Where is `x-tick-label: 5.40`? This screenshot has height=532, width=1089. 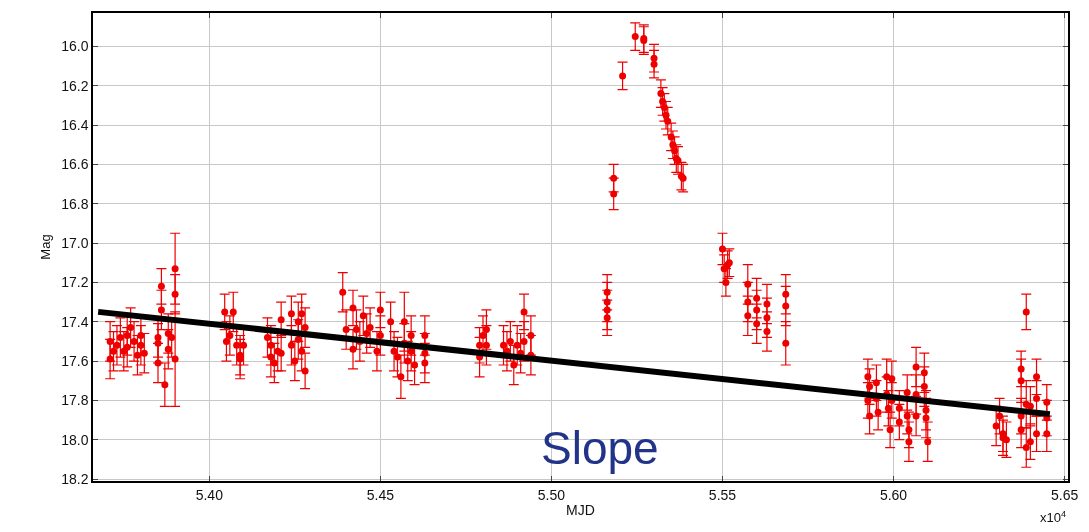 x-tick-label: 5.40 is located at coordinates (209, 494).